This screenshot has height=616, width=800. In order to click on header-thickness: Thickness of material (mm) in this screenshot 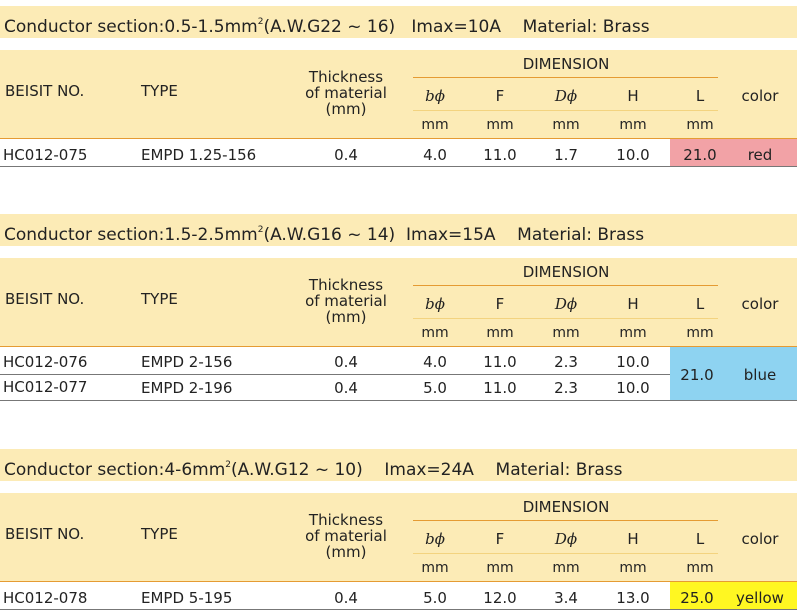, I will do `click(346, 536)`.